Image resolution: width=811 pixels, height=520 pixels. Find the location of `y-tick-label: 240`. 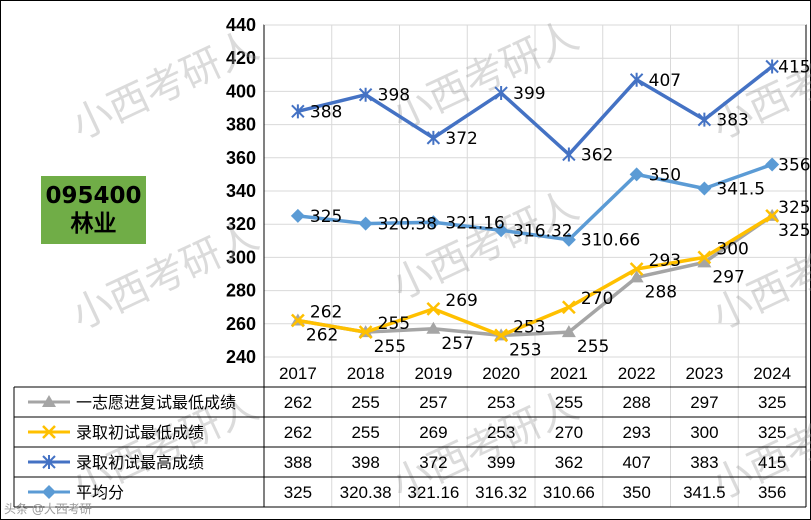

y-tick-label: 240 is located at coordinates (241, 357).